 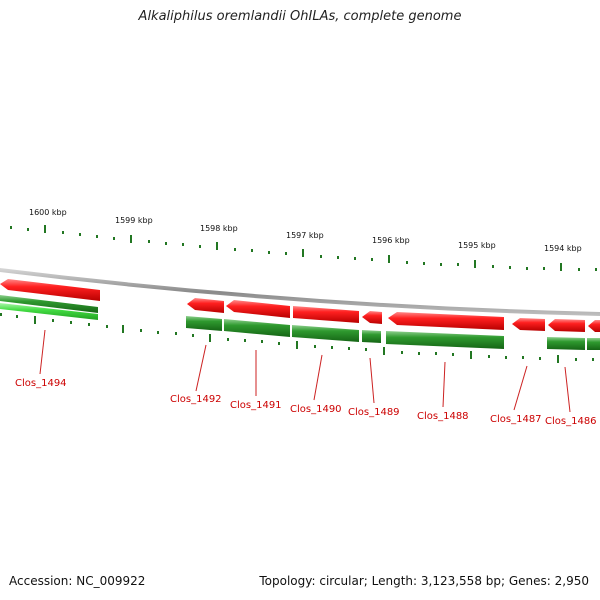 I want to click on reverse-strand-genes, so click(x=300, y=322).